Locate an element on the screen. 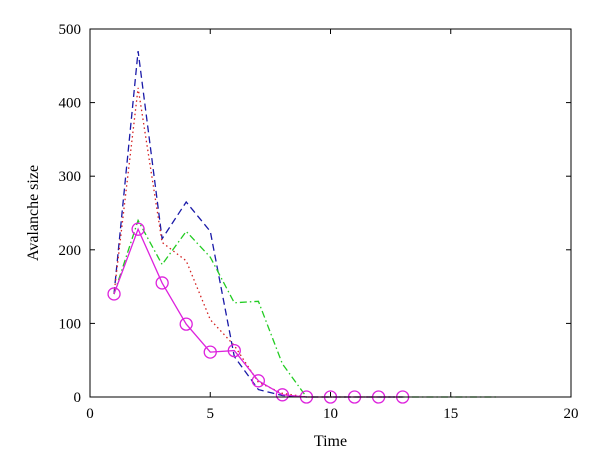 The width and height of the screenshot is (600, 475). x-tick-label: 20 is located at coordinates (571, 414).